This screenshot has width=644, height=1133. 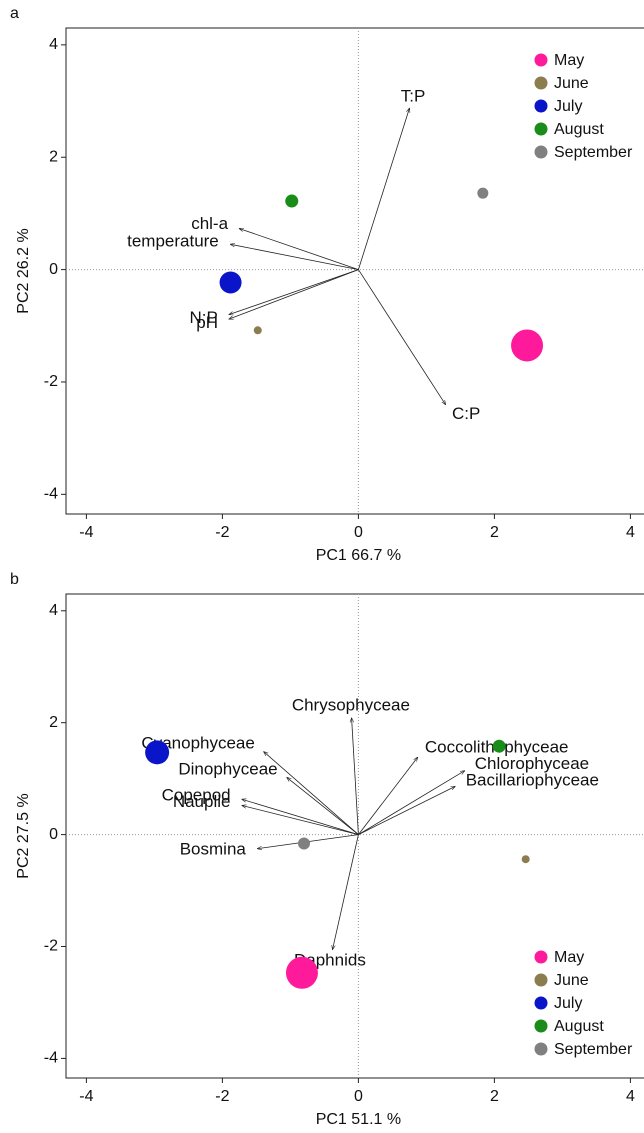 What do you see at coordinates (358, 1119) in the screenshot?
I see `x-axis-title: PC1 51.1 %` at bounding box center [358, 1119].